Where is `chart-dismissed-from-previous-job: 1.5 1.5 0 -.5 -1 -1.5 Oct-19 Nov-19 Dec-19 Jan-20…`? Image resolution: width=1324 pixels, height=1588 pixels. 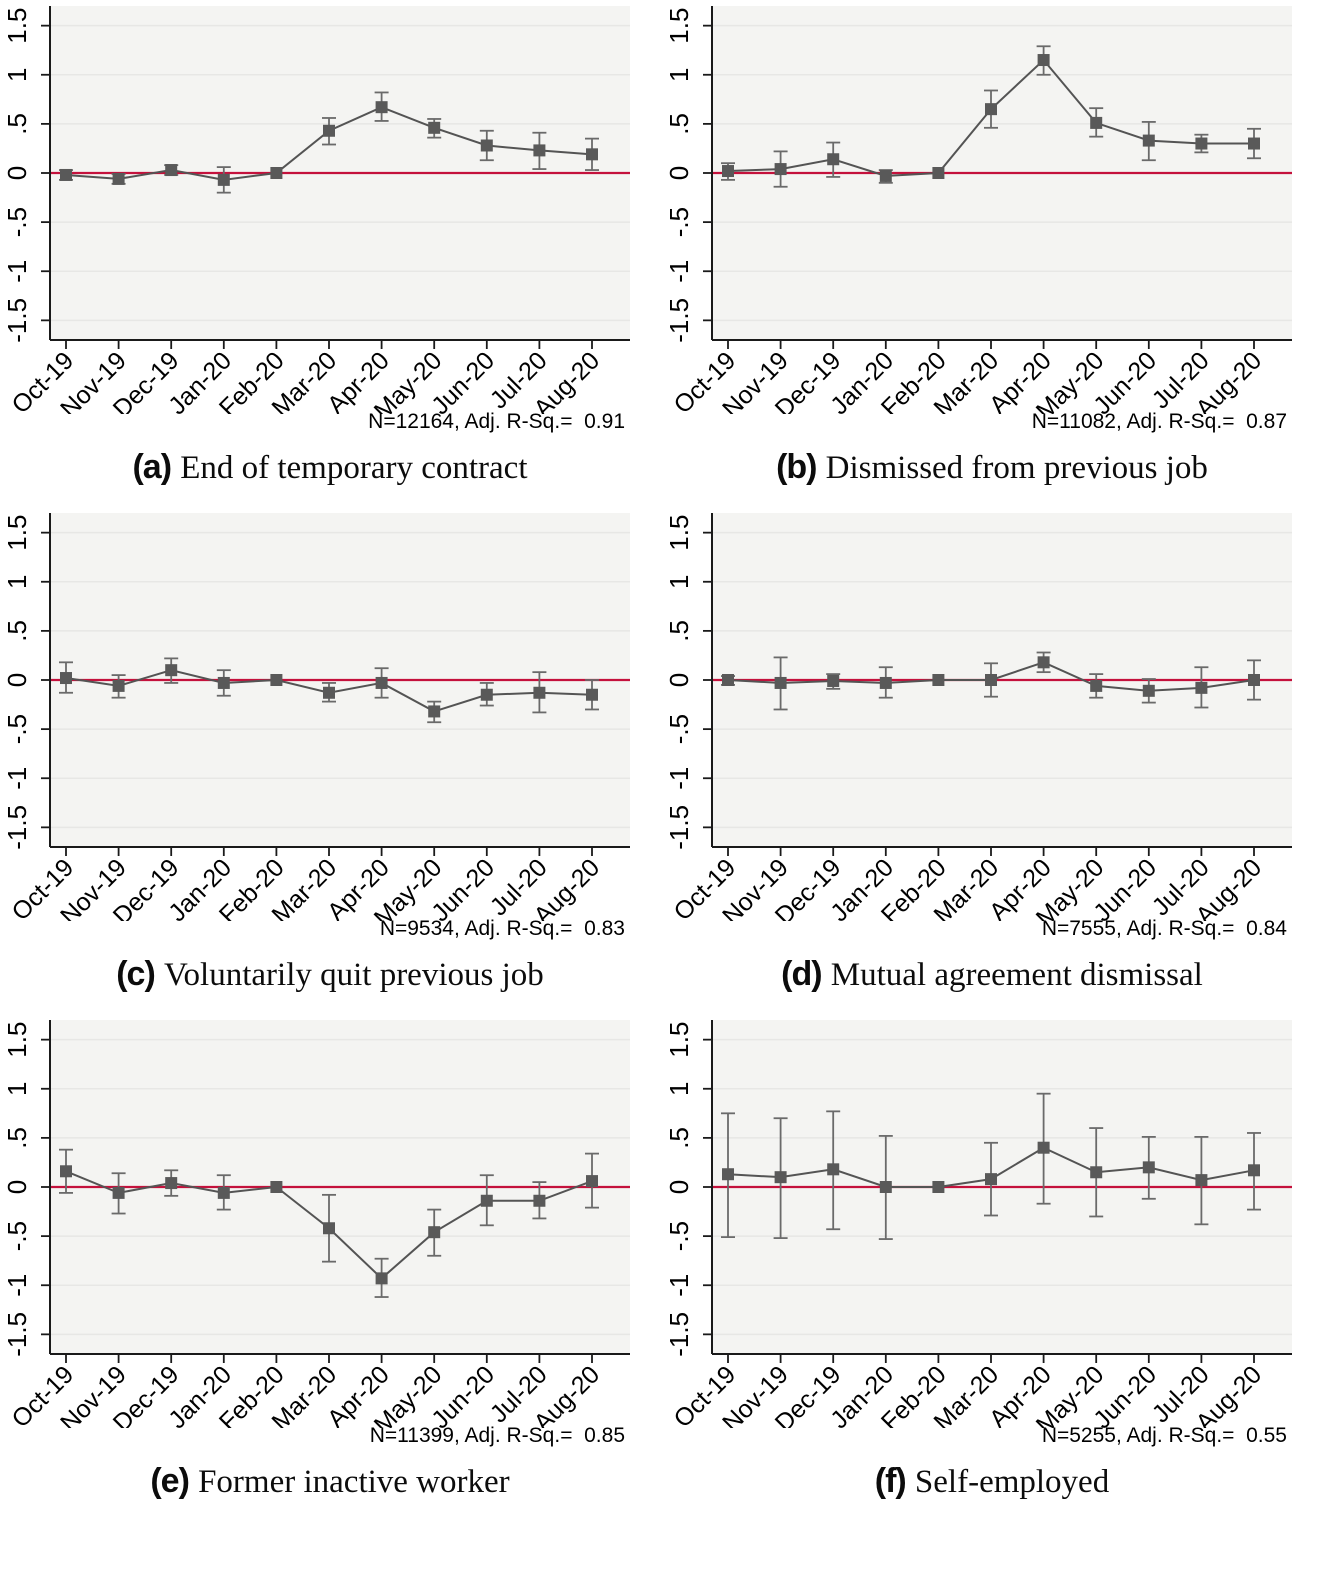 chart-dismissed-from-previous-job: 1.5 1.5 0 -.5 -1 -1.5 Oct-19 Nov-19 Dec-19 Jan-20… is located at coordinates (992, 207).